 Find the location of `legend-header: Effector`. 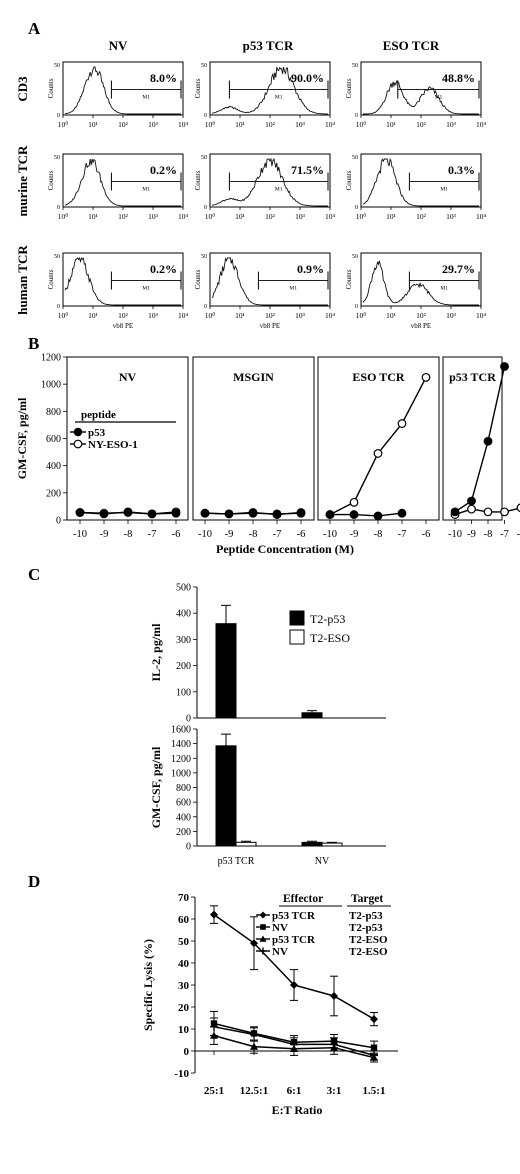

legend-header: Effector is located at coordinates (303, 899).